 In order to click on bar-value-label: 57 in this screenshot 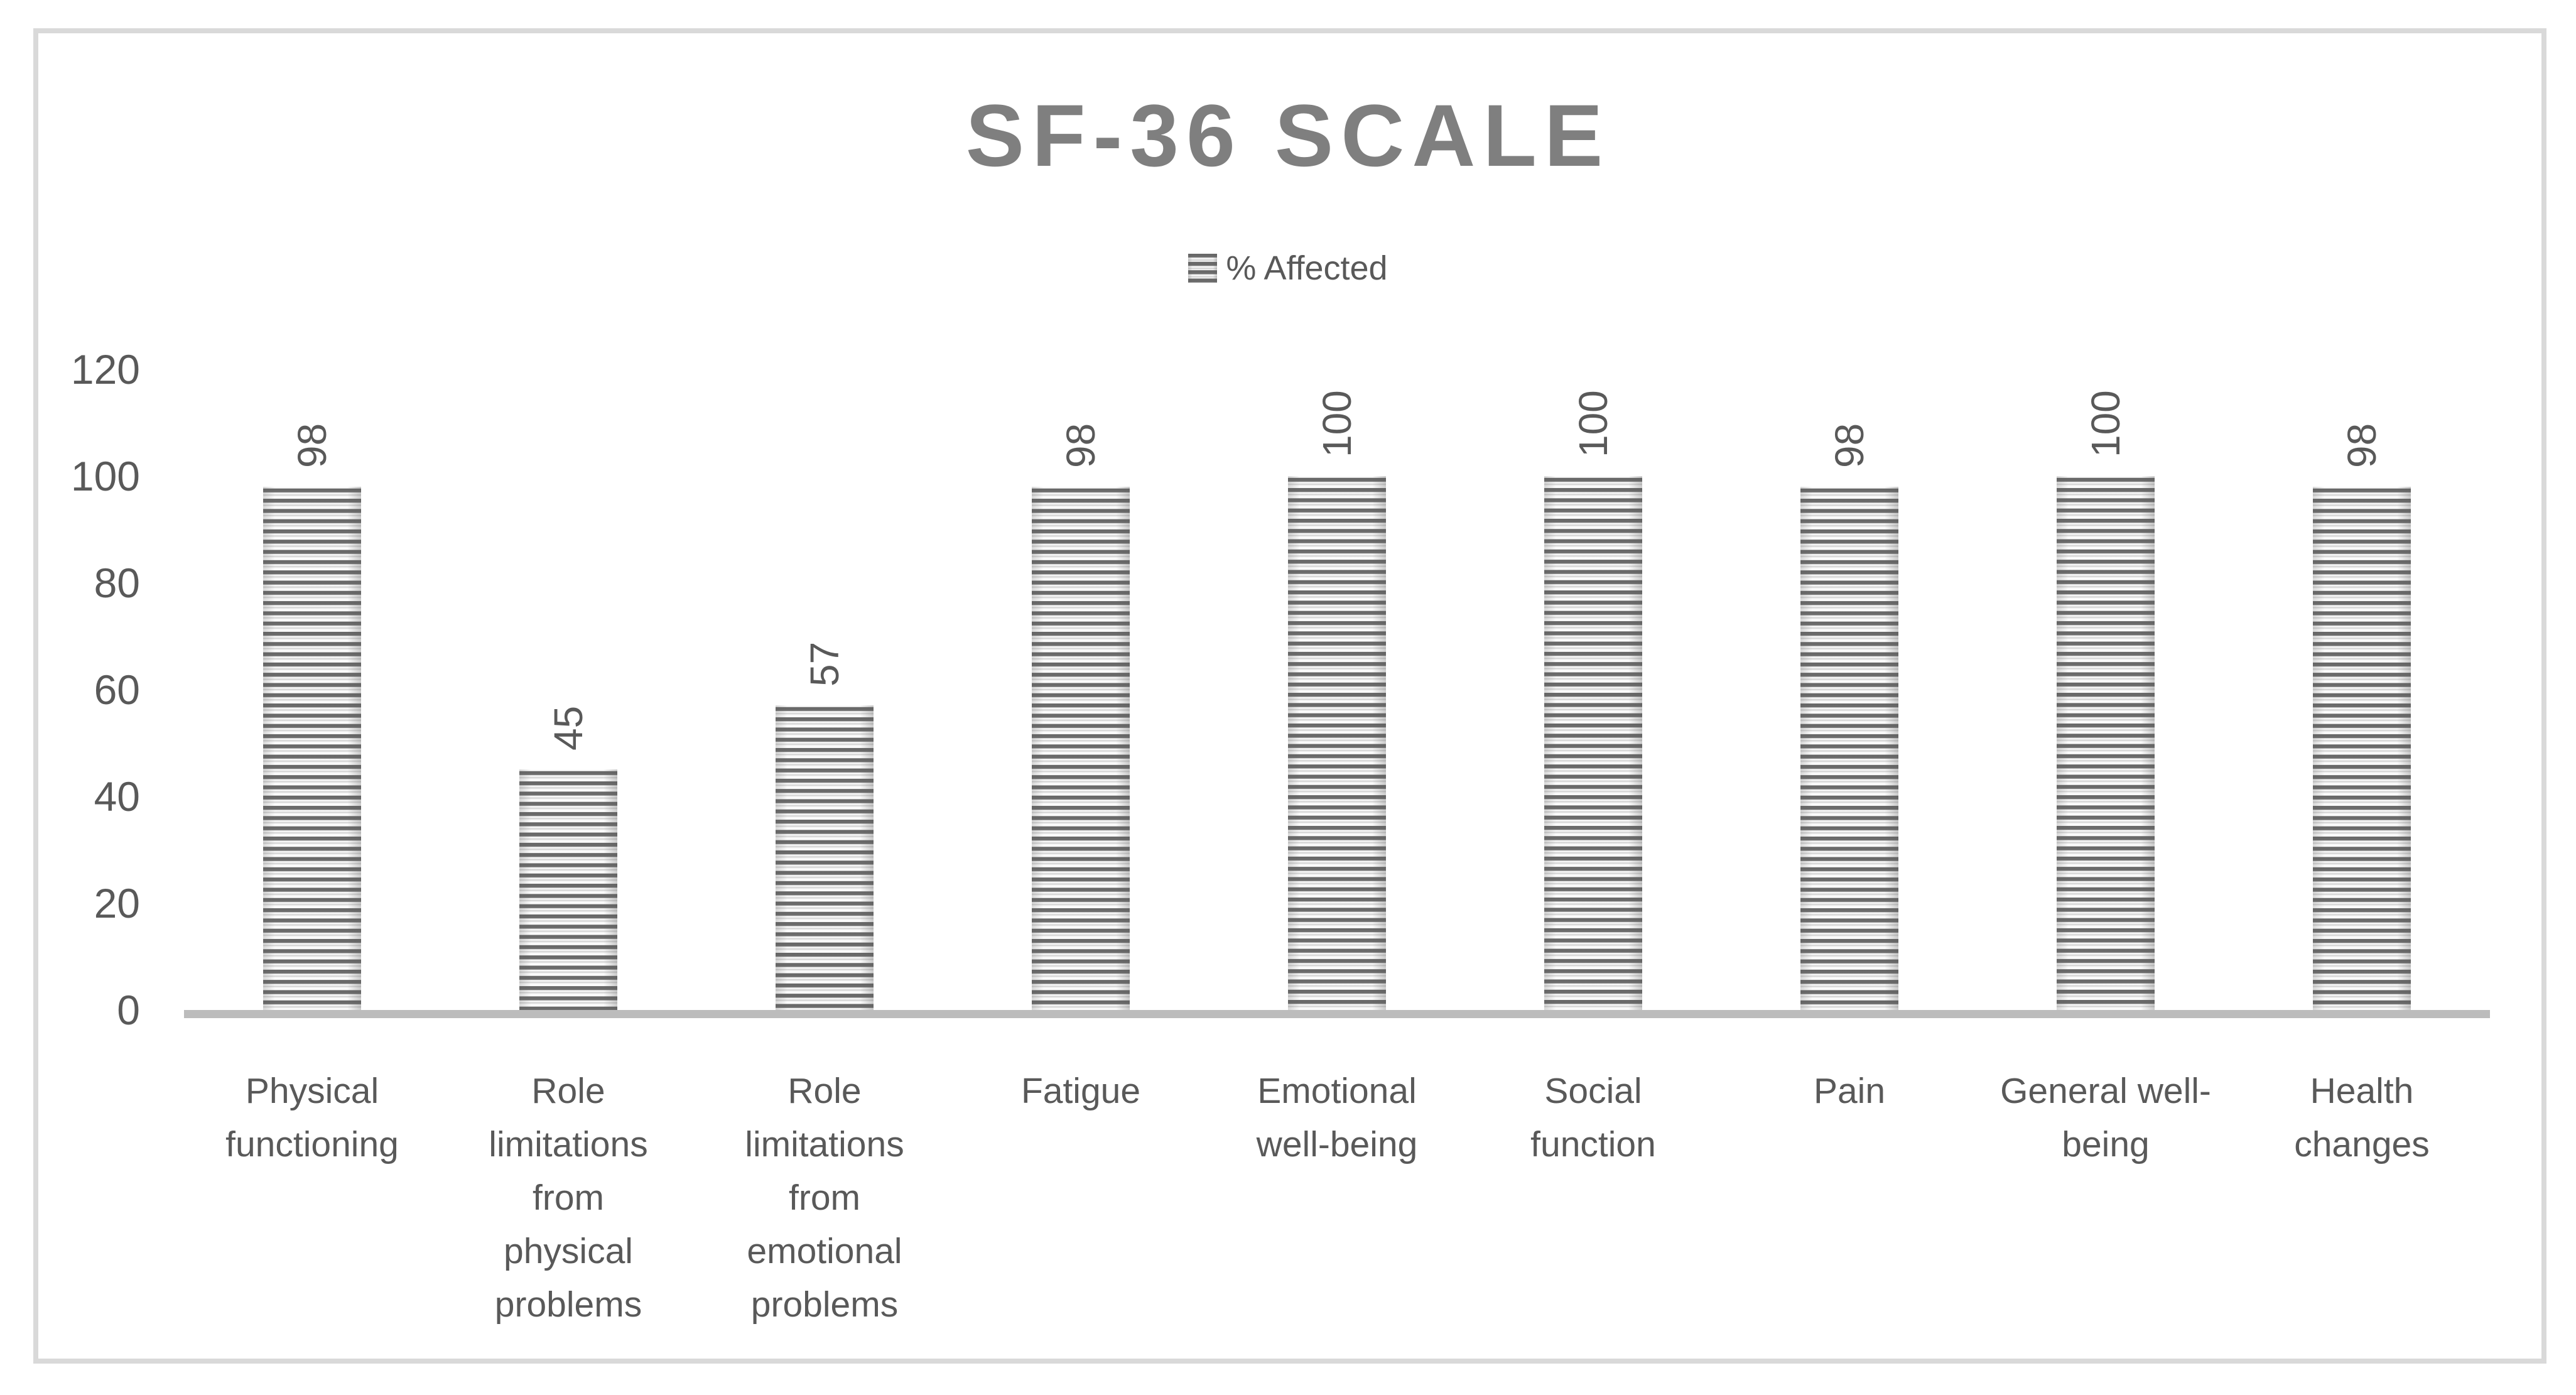, I will do `click(825, 664)`.